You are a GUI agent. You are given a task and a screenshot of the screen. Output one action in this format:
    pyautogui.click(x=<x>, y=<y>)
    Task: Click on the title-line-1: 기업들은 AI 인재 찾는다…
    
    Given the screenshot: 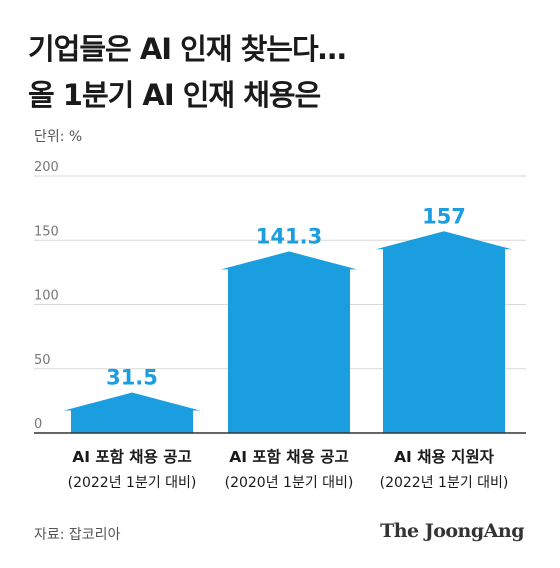 What is the action you would take?
    pyautogui.click(x=187, y=49)
    